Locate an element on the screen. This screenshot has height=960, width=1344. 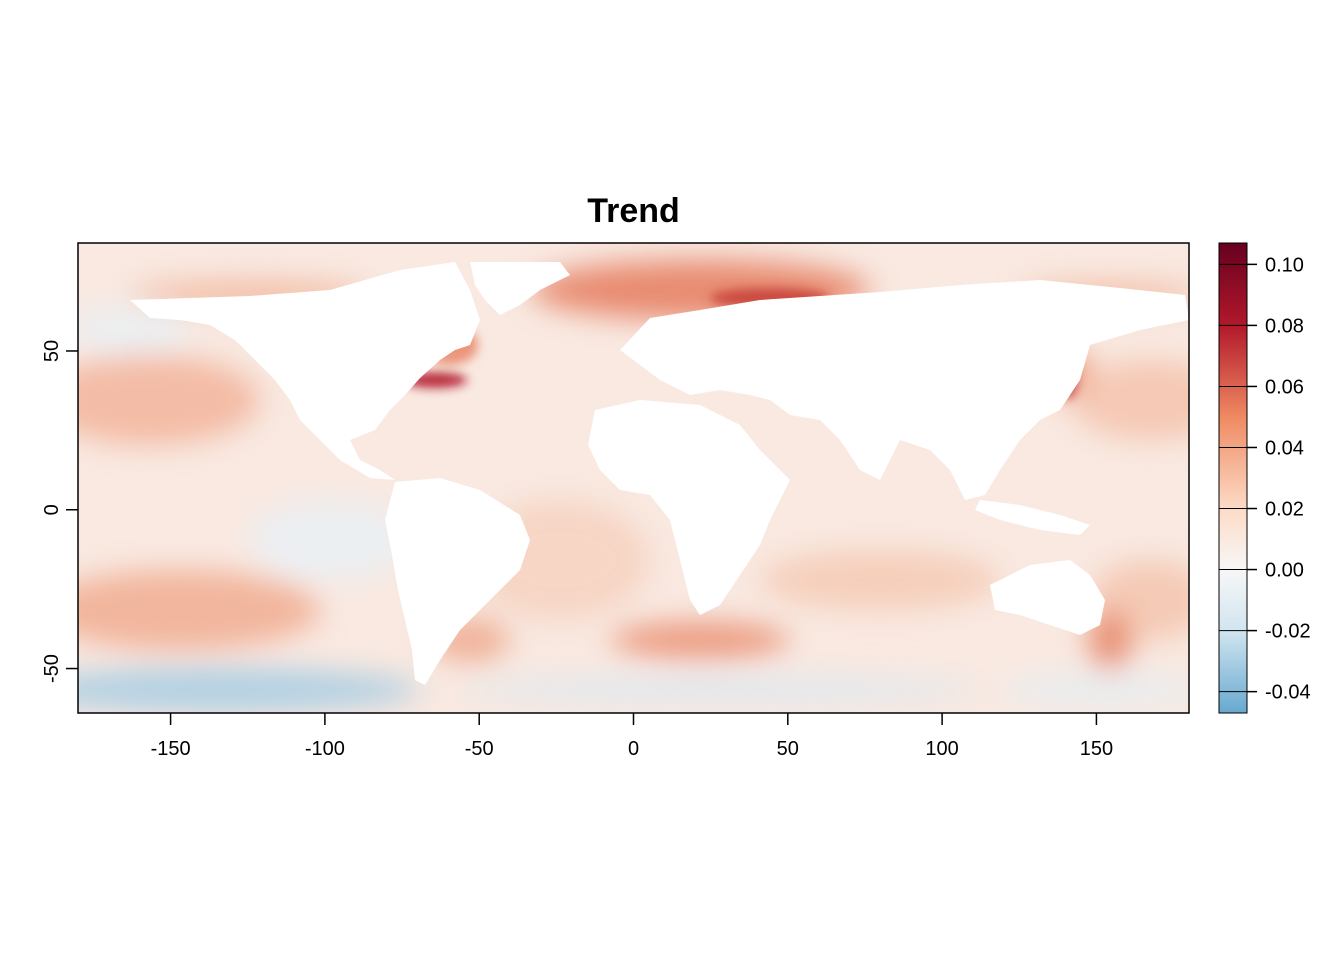
colorbar-ticks: -0.04 -0.02 0.00 0.02 0.04 0.06 0.08 0.10 is located at coordinates (1265, 479).